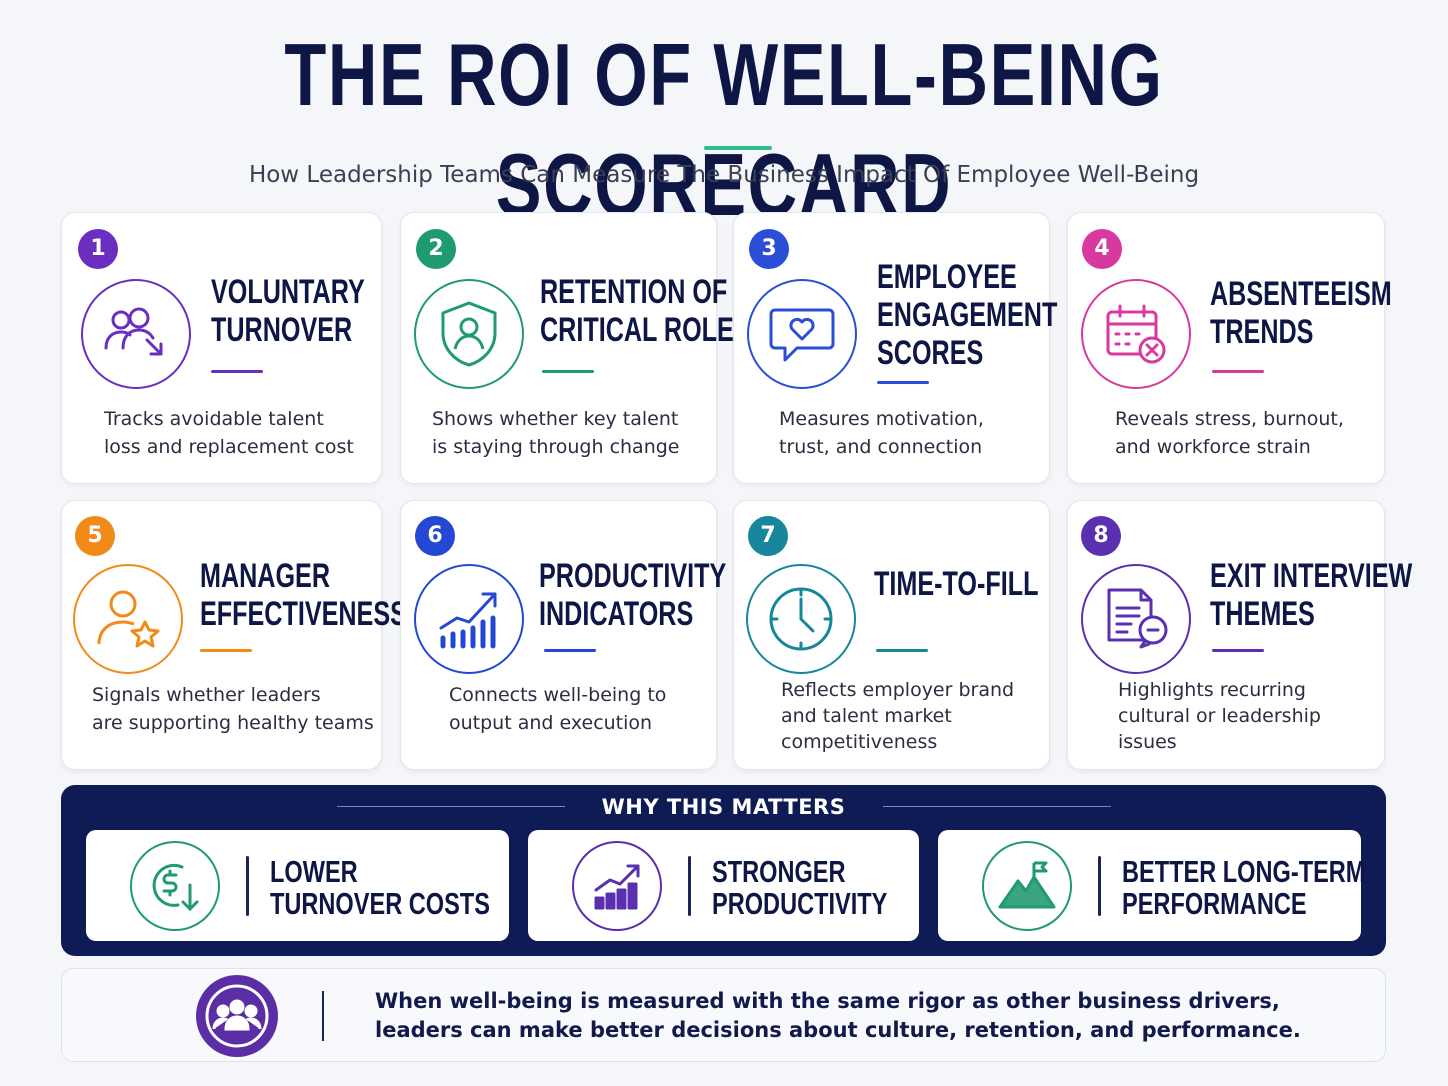 The height and width of the screenshot is (1086, 1448). What do you see at coordinates (435, 536) in the screenshot?
I see `metric-number-badge: 6` at bounding box center [435, 536].